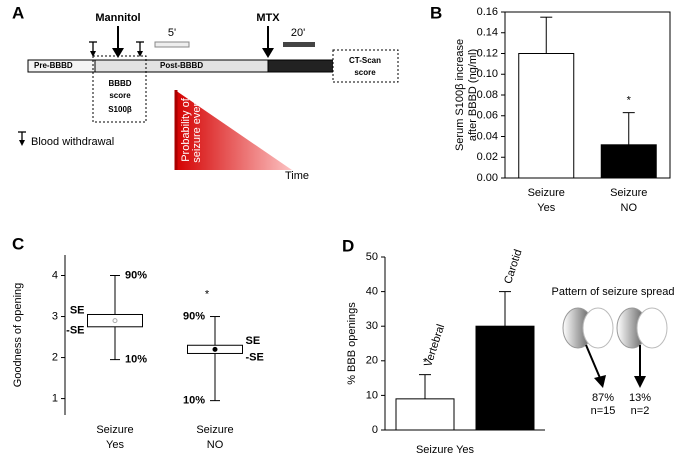 This screenshot has width=689, height=460. What do you see at coordinates (181, 65) in the screenshot?
I see `post-label: Post-BBBD` at bounding box center [181, 65].